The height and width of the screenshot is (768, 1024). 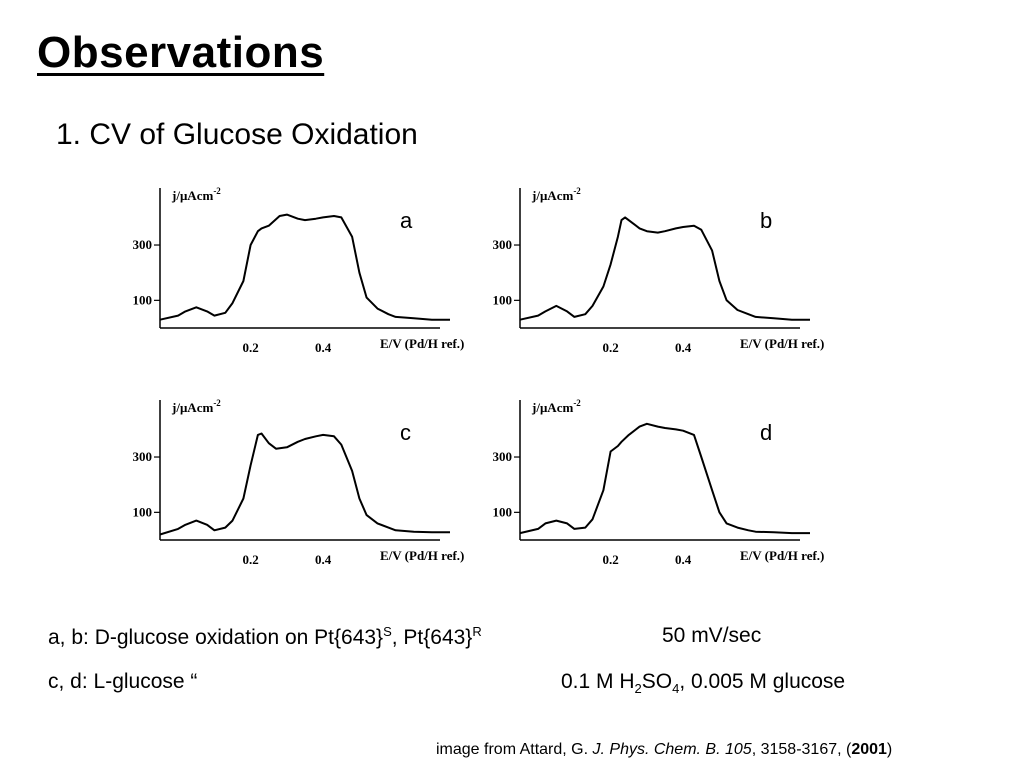 What do you see at coordinates (712, 635) in the screenshot?
I see `caption-scan-rate: 50 mV/sec` at bounding box center [712, 635].